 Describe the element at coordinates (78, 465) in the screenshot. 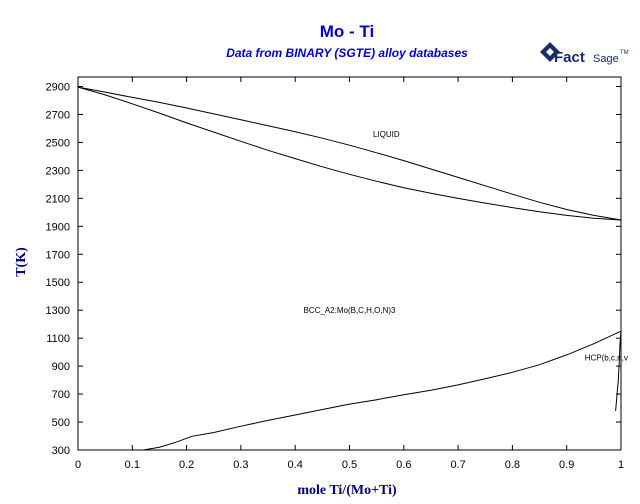

I see `x-tick-label: 0` at that location.